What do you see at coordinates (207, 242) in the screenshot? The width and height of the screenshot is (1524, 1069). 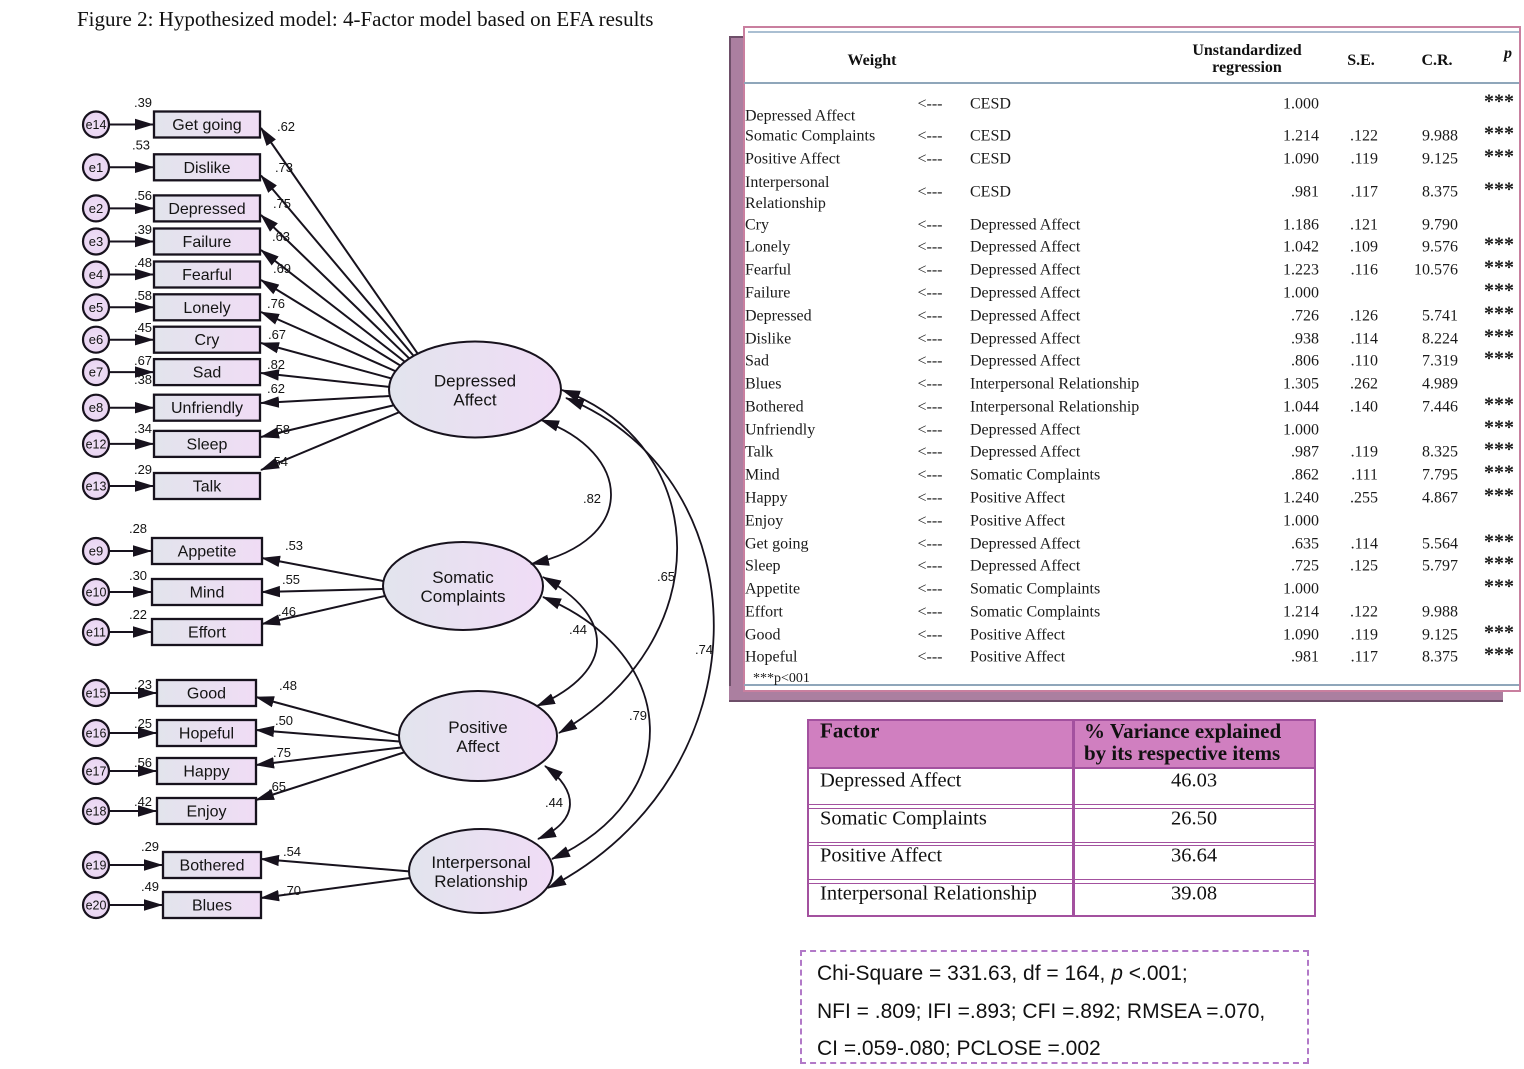 I see `svg-text: Failure` at bounding box center [207, 242].